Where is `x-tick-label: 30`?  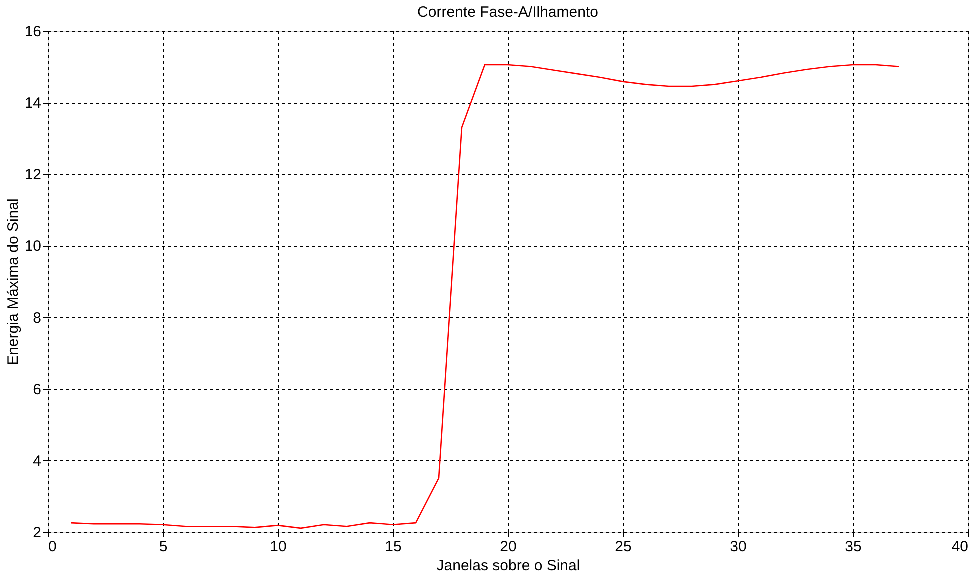
x-tick-label: 30 is located at coordinates (738, 547).